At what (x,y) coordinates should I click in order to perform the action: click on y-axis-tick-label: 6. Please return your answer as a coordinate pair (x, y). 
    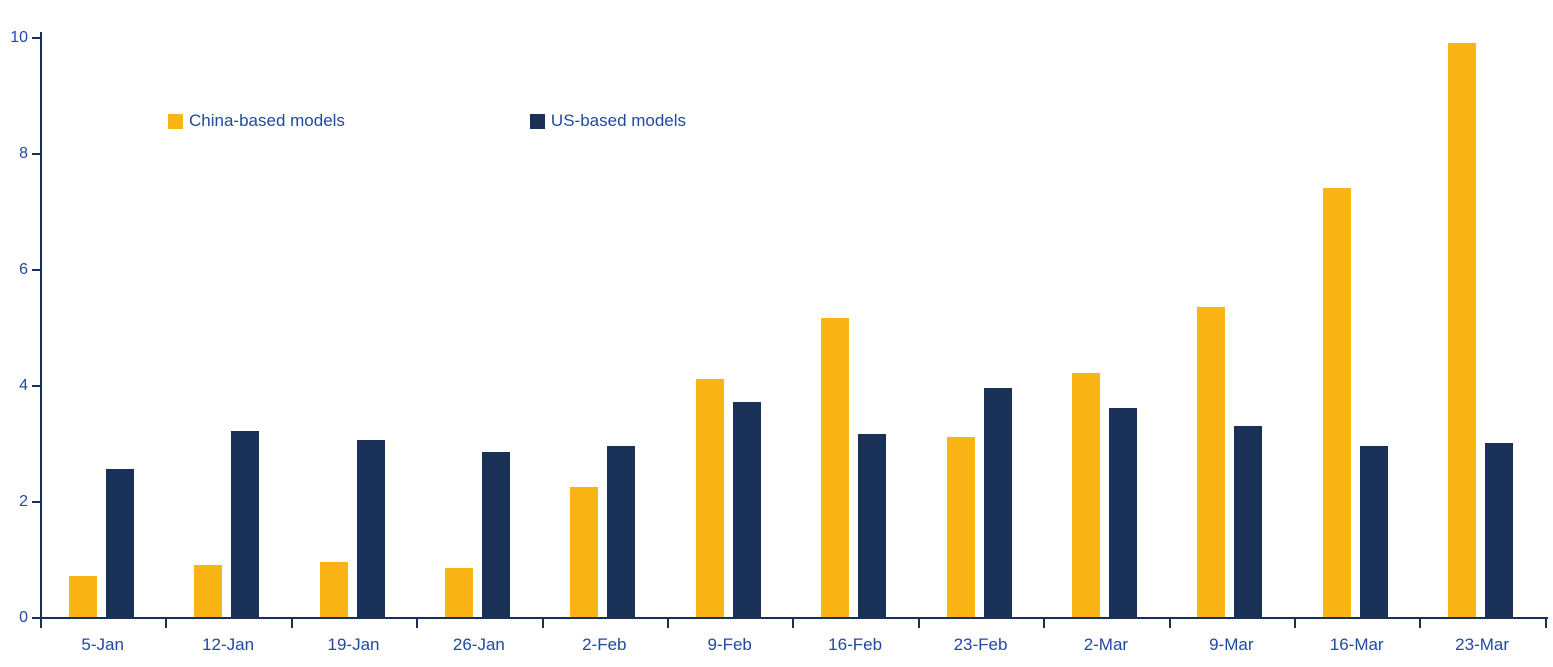
    Looking at the image, I should click on (23, 269).